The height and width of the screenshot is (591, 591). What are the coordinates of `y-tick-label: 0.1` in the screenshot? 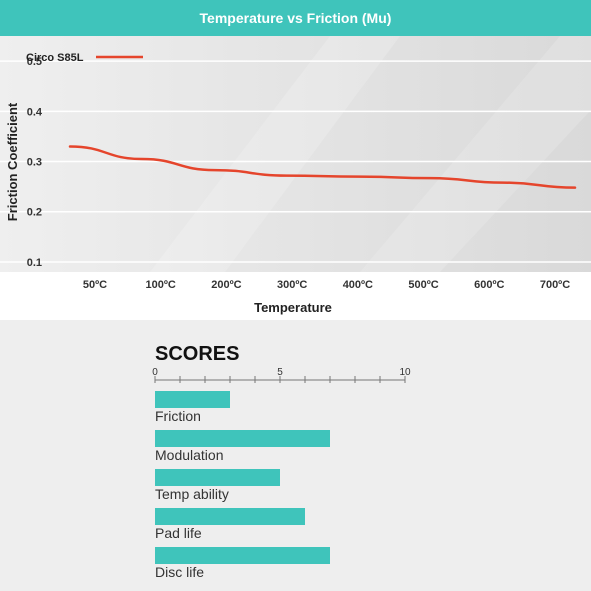 It's located at (34, 263).